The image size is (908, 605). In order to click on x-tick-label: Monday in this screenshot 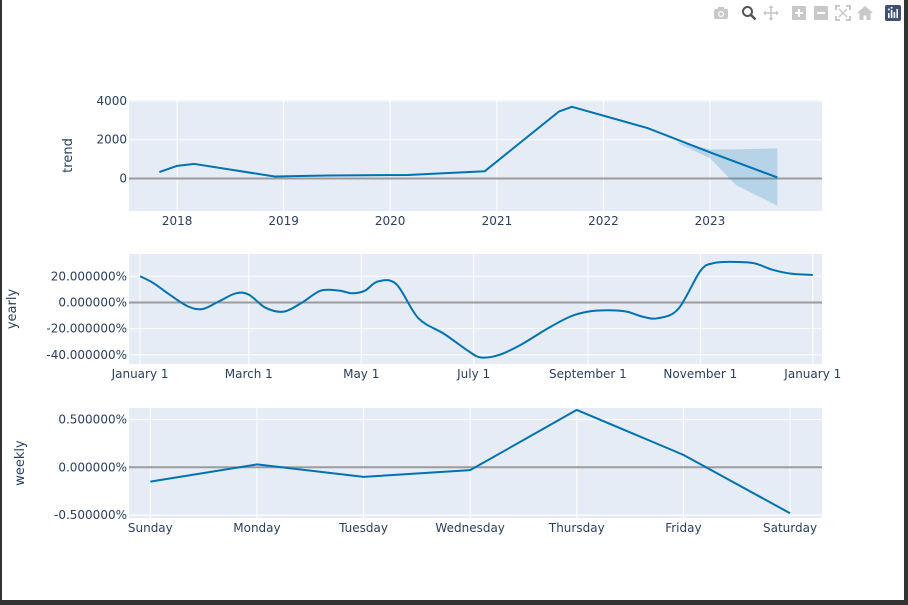, I will do `click(256, 528)`.